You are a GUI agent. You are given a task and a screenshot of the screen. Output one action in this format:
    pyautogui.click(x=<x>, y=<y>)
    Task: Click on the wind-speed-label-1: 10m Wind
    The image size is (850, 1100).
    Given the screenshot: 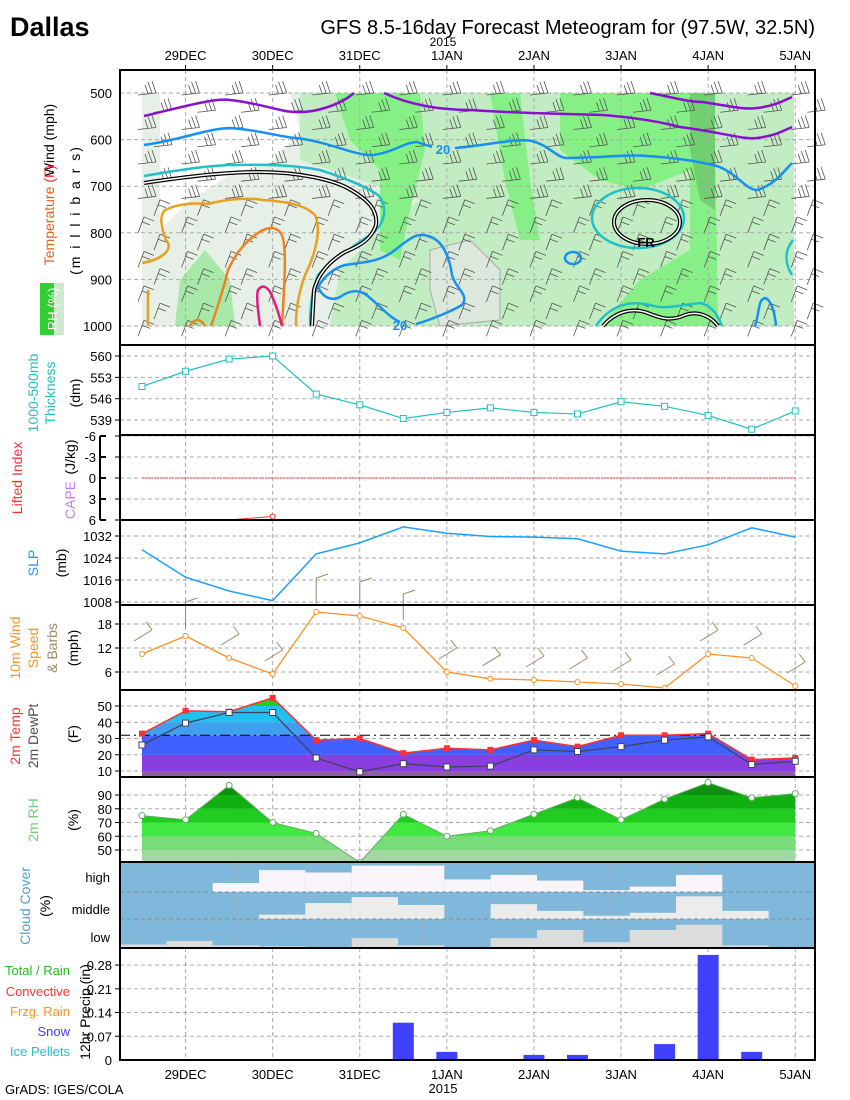 What is the action you would take?
    pyautogui.click(x=15, y=647)
    